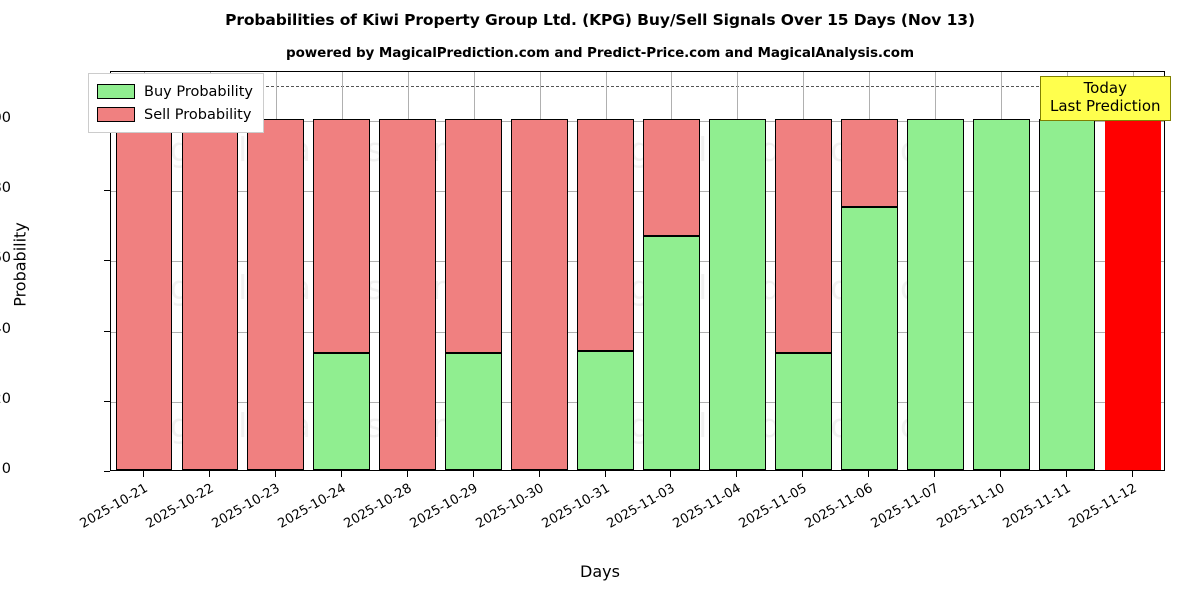 This screenshot has width=1200, height=600. I want to click on x-tick-label: 2025-10-31, so click(576, 506).